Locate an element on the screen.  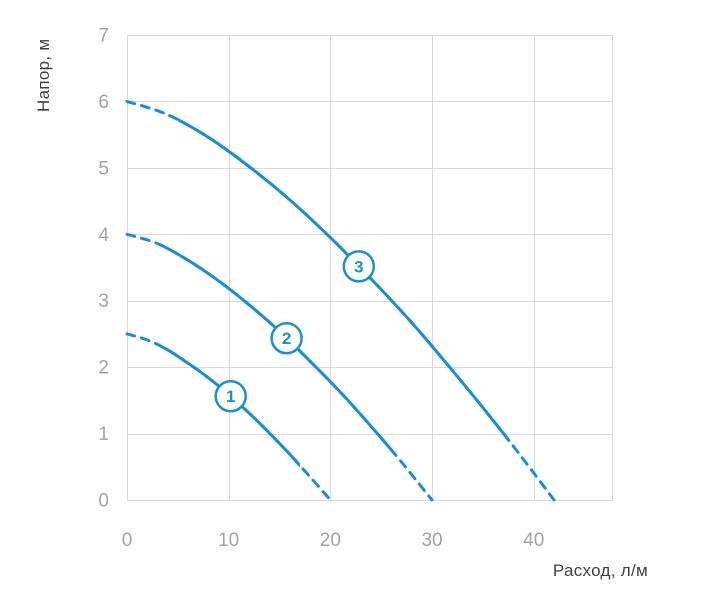
x-axis-title: Расход, л/м is located at coordinates (600, 570).